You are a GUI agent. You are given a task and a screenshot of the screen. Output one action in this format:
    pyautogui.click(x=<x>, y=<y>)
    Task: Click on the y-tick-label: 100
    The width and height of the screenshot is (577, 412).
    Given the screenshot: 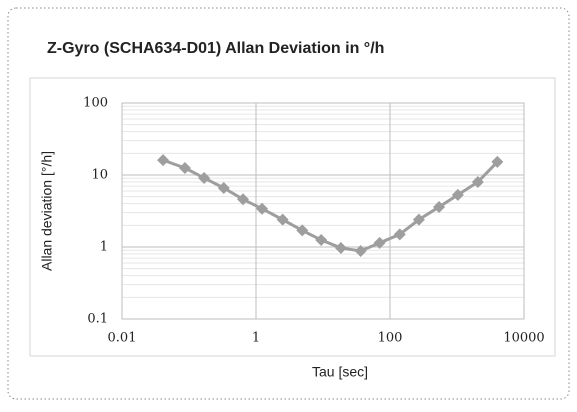 What is the action you would take?
    pyautogui.click(x=95, y=103)
    